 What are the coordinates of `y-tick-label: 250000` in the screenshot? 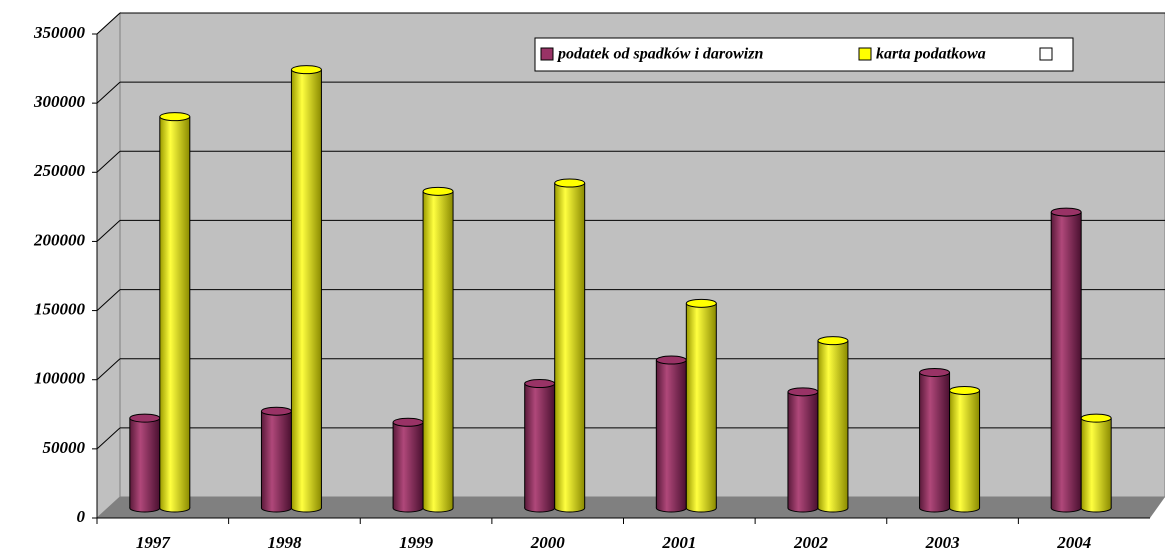 It's located at (59, 170).